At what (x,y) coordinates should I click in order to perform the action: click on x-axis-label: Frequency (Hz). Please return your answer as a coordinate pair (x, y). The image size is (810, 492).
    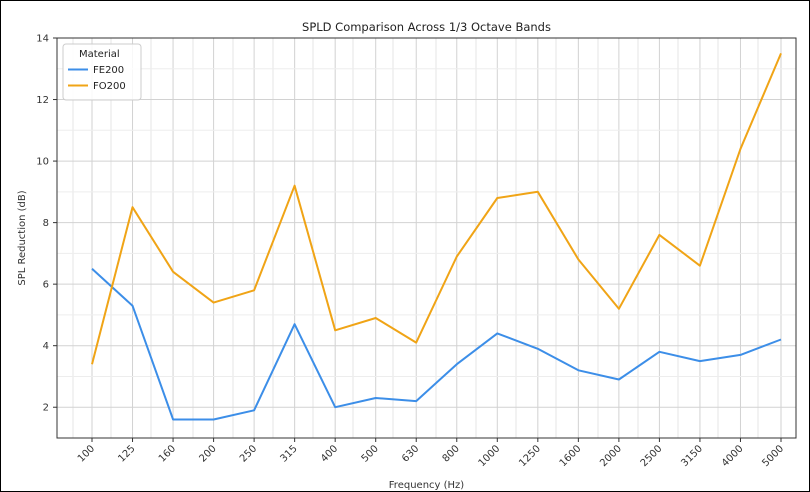
    Looking at the image, I should click on (427, 485).